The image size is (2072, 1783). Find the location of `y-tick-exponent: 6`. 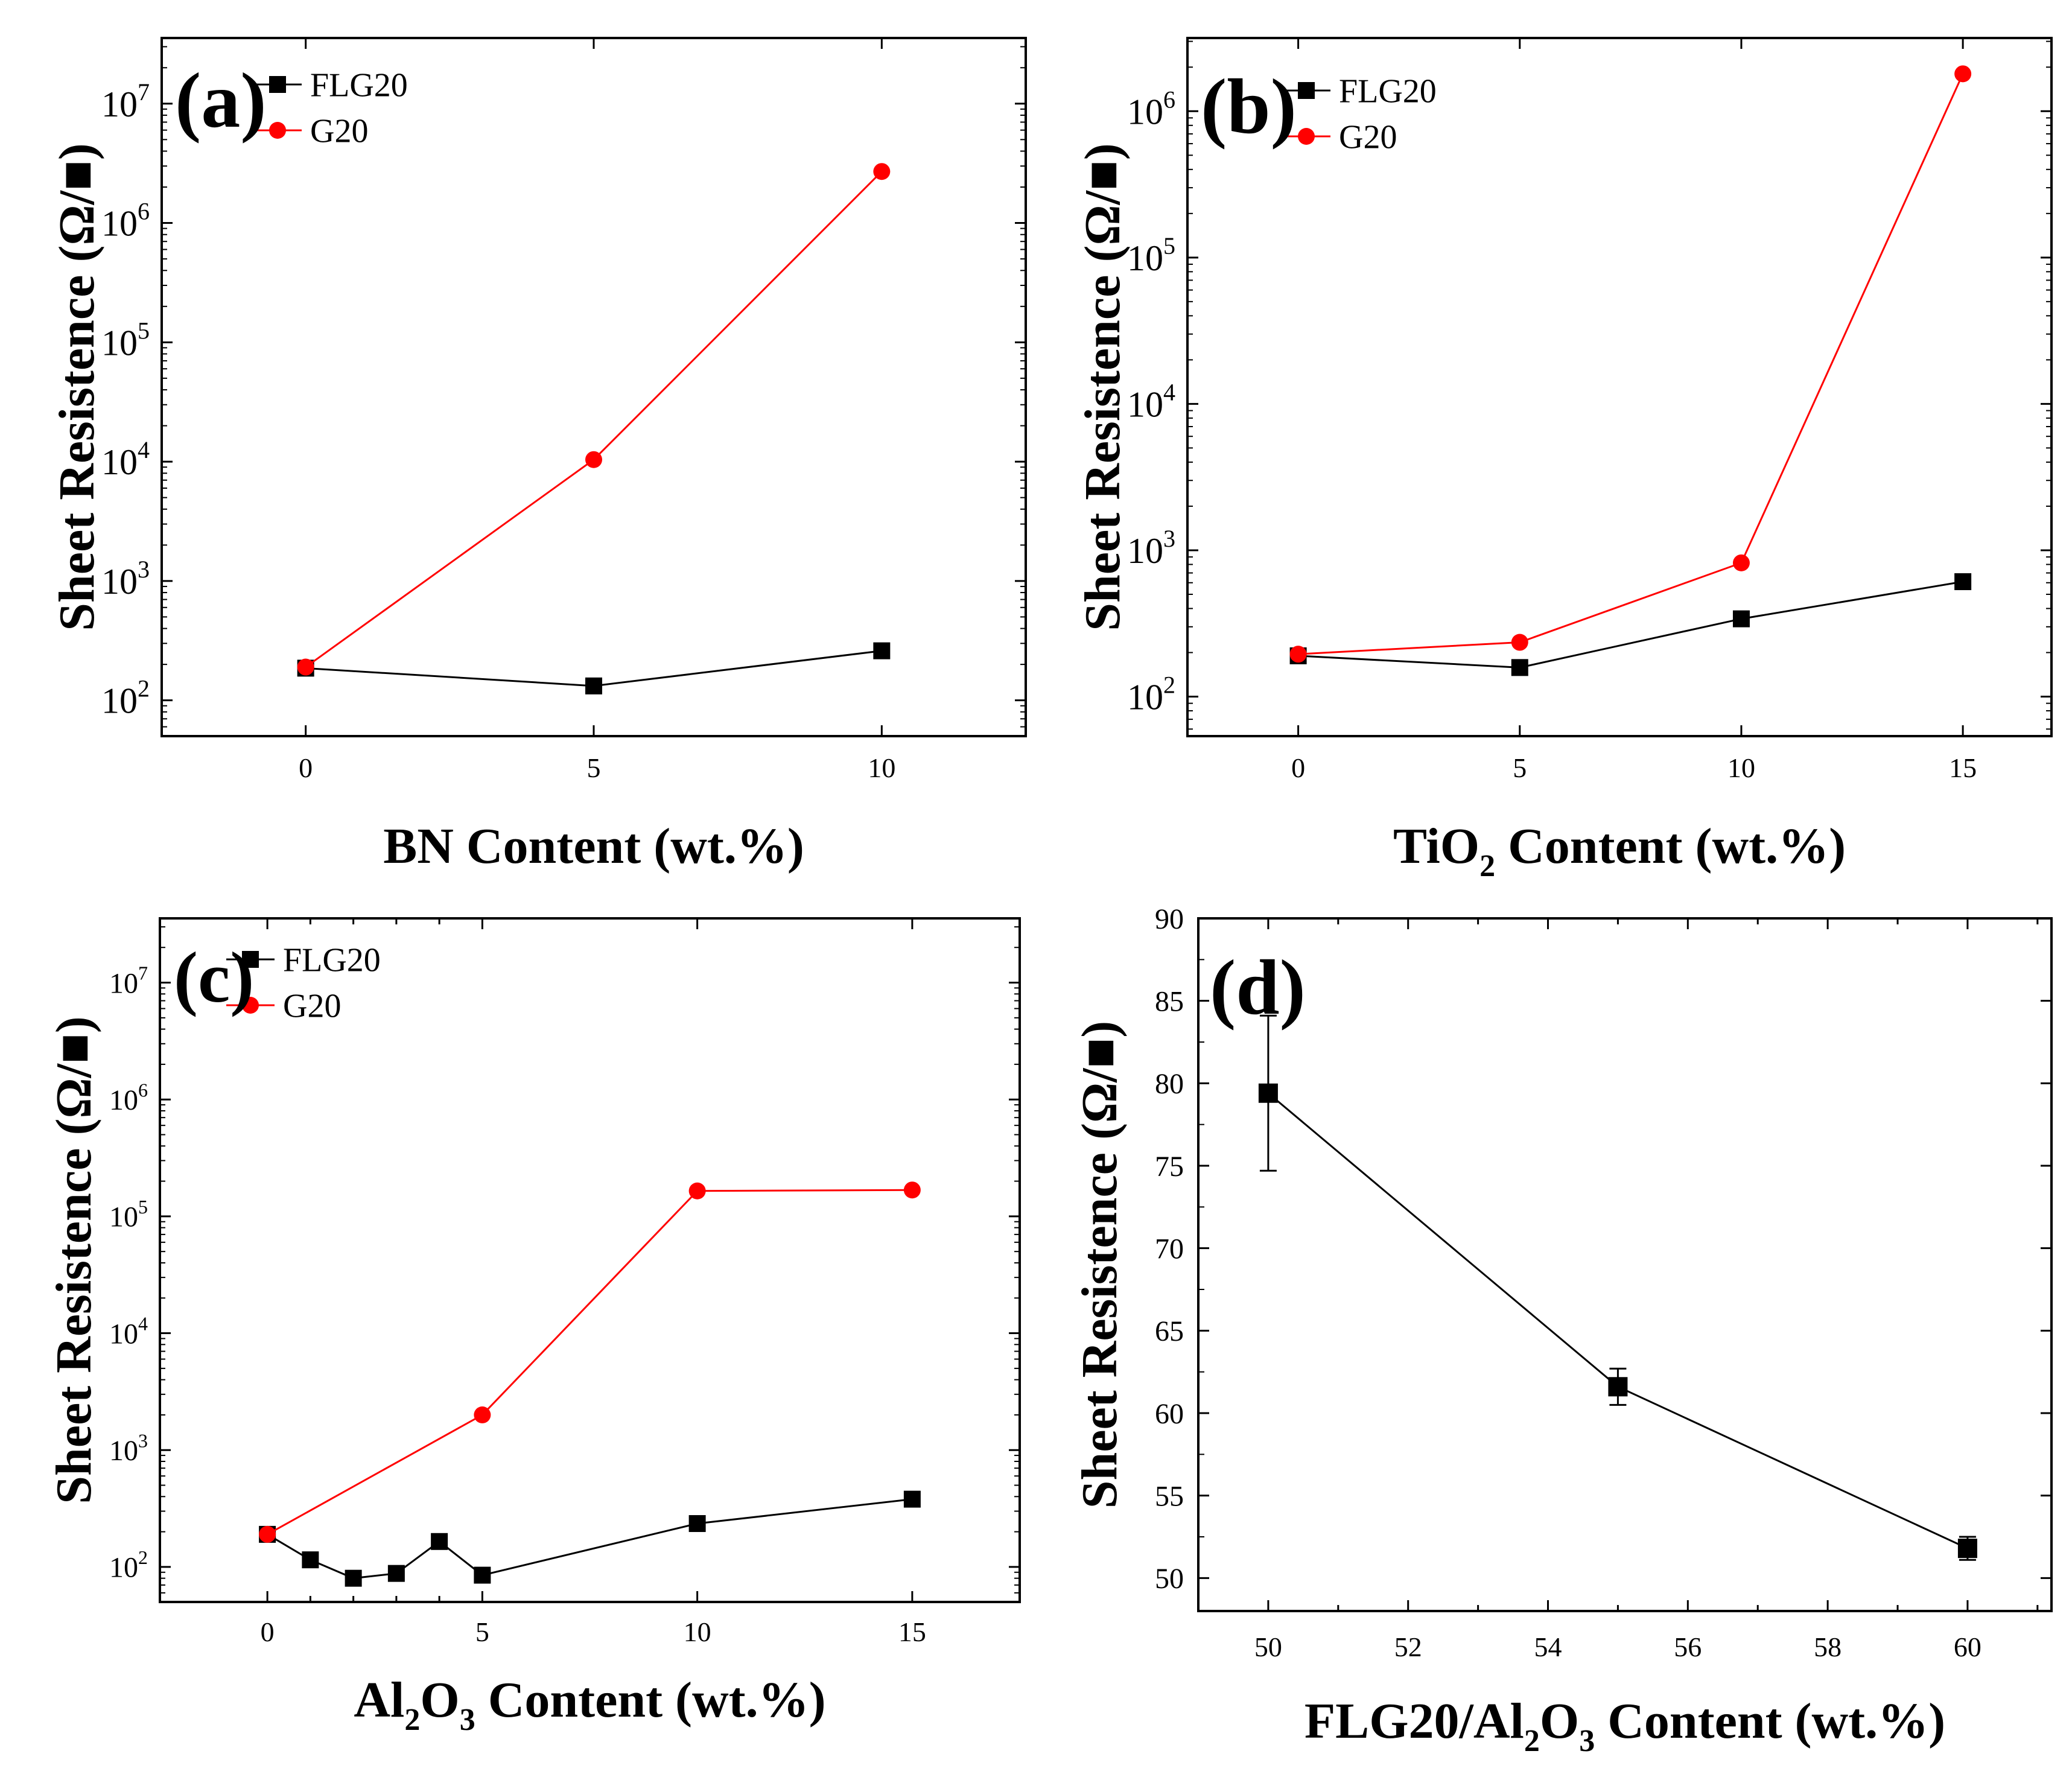

y-tick-exponent: 6 is located at coordinates (1169, 99).